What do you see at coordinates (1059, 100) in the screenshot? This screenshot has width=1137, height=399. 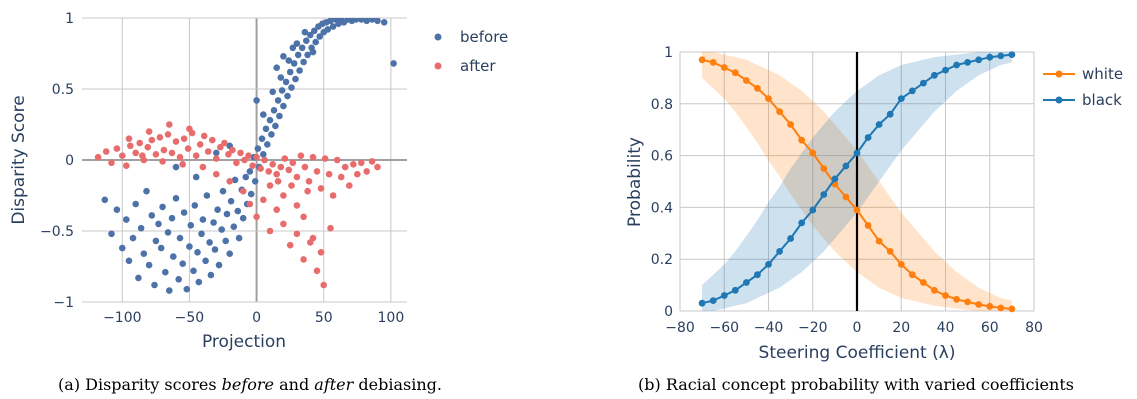 I see `legend-black-marker` at bounding box center [1059, 100].